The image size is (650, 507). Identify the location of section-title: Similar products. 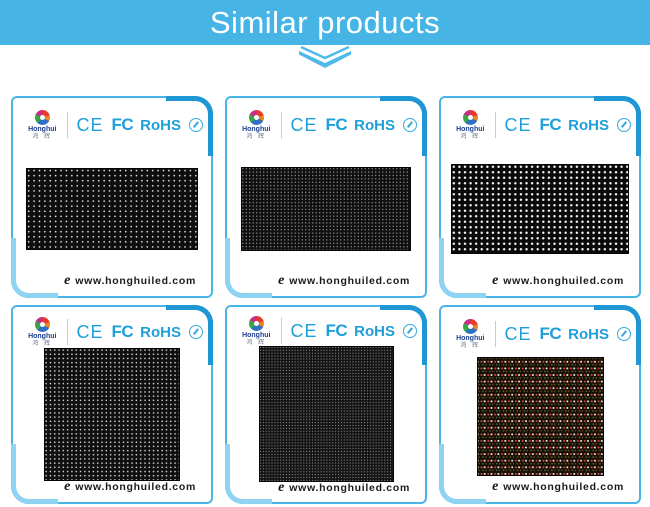
(325, 22).